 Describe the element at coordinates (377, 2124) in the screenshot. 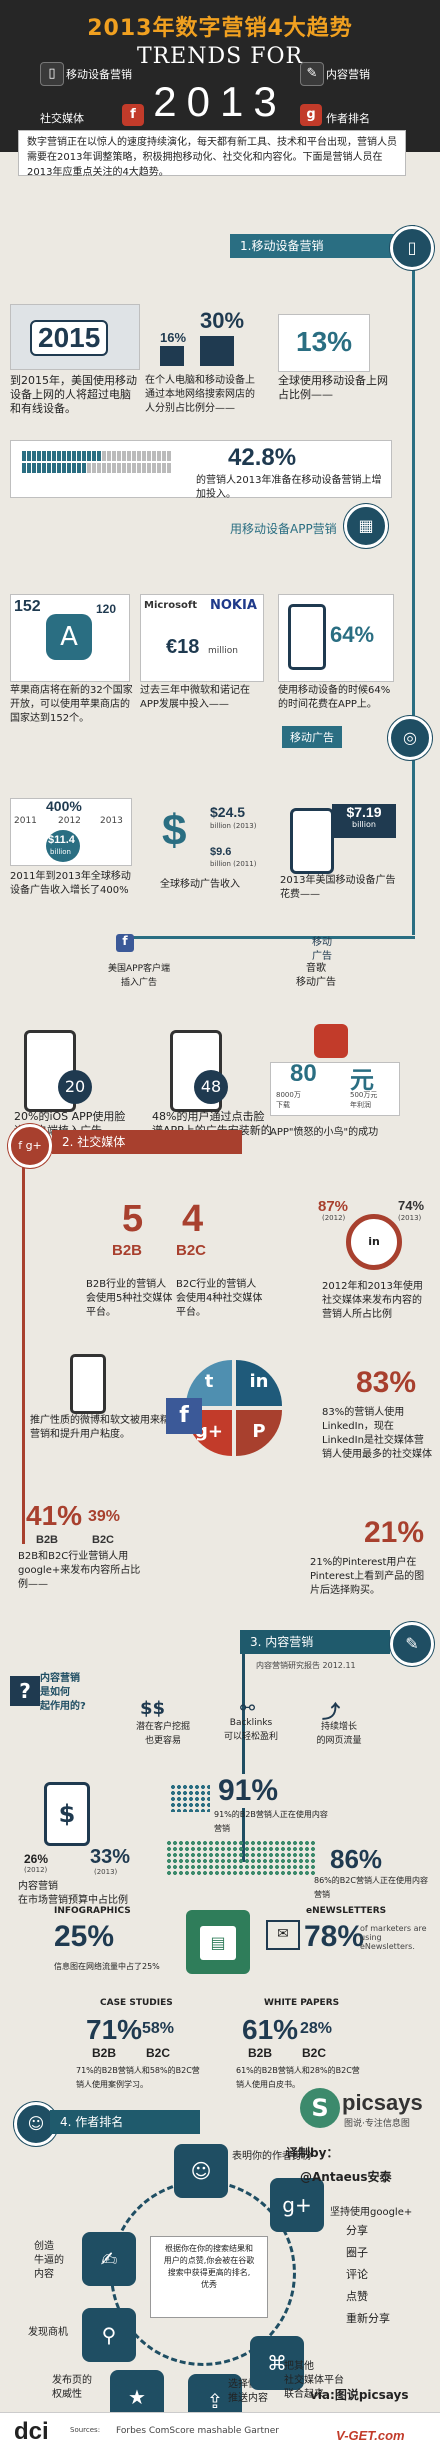

I see `picsays-sub: 图说·专注信息图` at that location.